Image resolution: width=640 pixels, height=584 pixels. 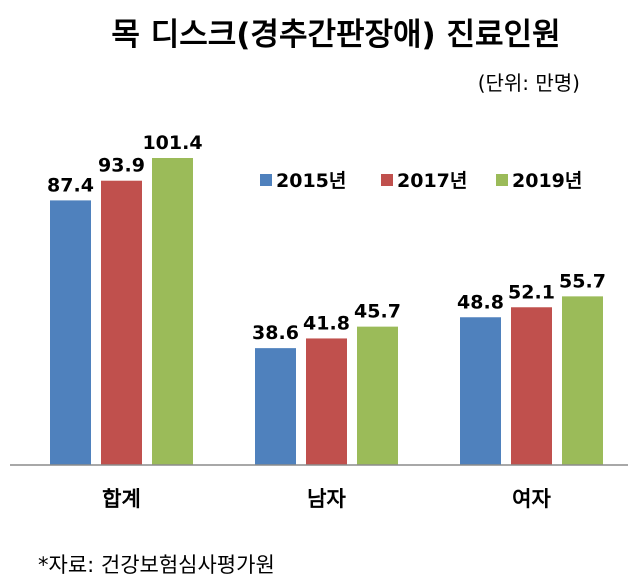 I want to click on bar-남자-2019년, so click(x=377, y=395).